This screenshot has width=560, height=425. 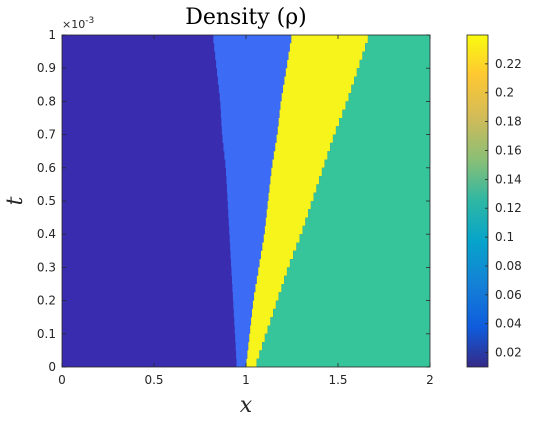 What do you see at coordinates (52, 35) in the screenshot?
I see `y-tick-label: 1` at bounding box center [52, 35].